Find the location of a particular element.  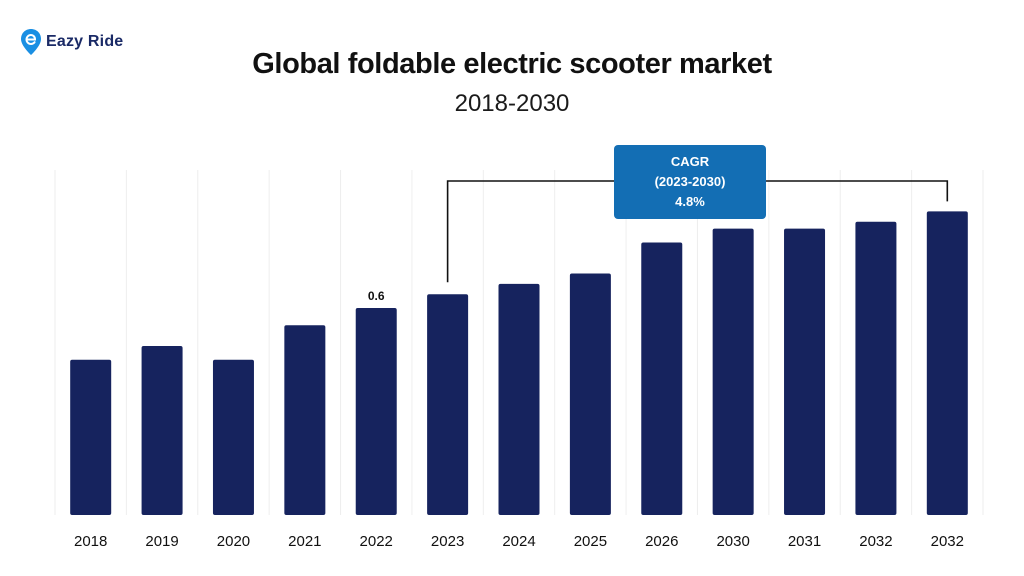

x-tick-label: 2024 is located at coordinates (518, 541).